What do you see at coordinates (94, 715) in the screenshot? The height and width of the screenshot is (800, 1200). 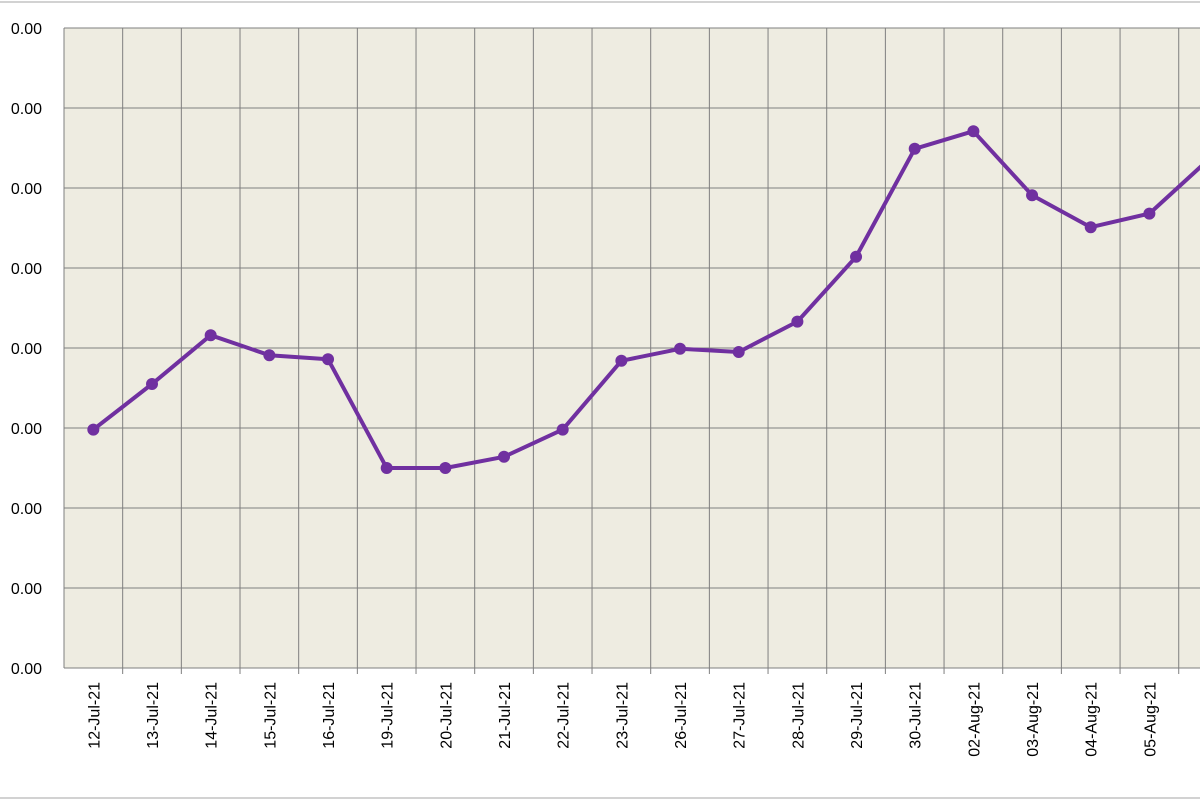 I see `x-tick-label: 12-Jul-21` at bounding box center [94, 715].